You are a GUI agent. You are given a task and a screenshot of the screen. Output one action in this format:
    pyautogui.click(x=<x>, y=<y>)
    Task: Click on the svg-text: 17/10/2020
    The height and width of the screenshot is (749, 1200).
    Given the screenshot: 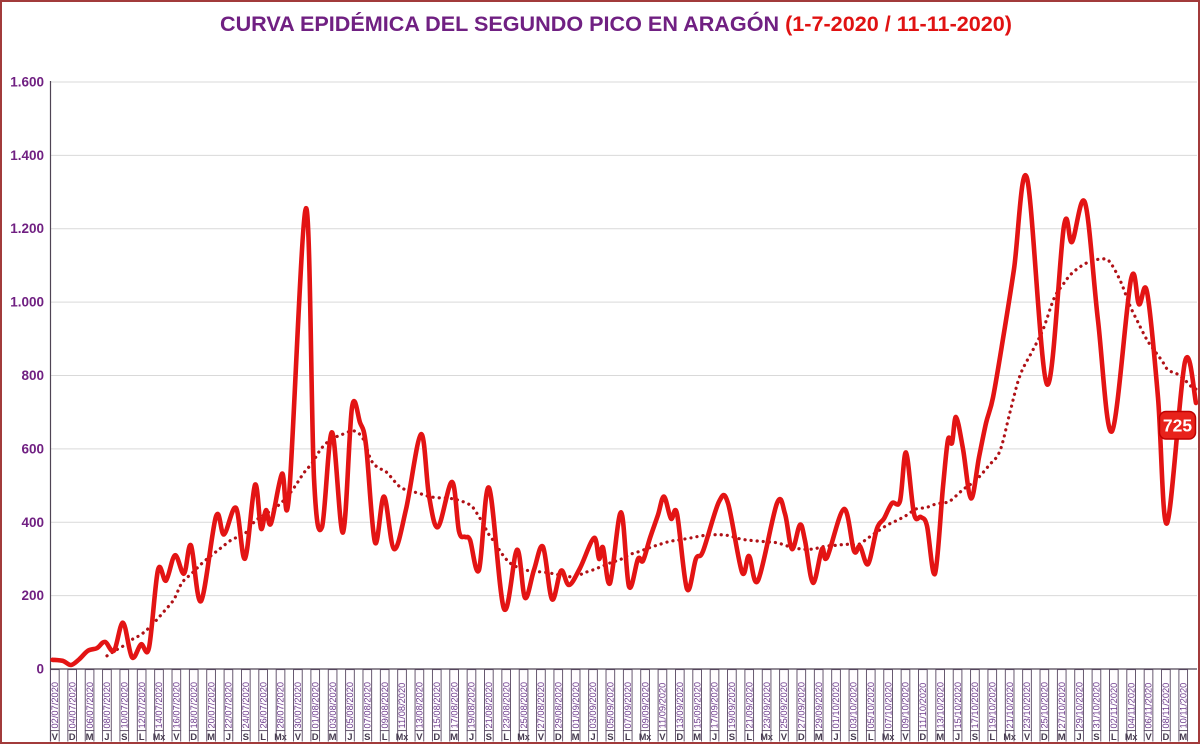 What is the action you would take?
    pyautogui.click(x=975, y=705)
    